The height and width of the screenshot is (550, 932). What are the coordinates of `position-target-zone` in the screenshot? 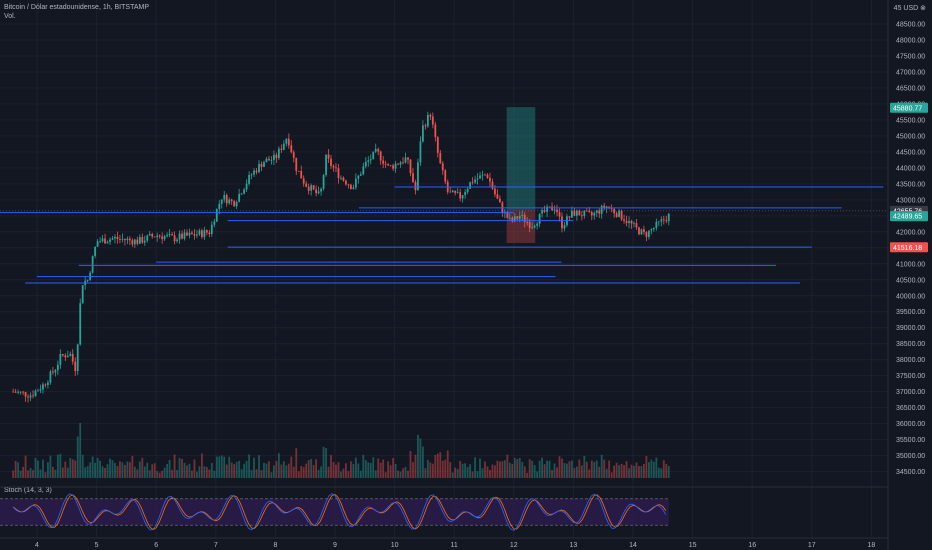 It's located at (521, 158).